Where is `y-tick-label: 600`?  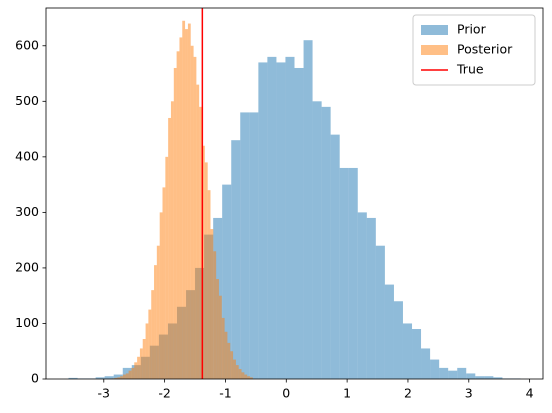
y-tick-label: 600 is located at coordinates (27, 44).